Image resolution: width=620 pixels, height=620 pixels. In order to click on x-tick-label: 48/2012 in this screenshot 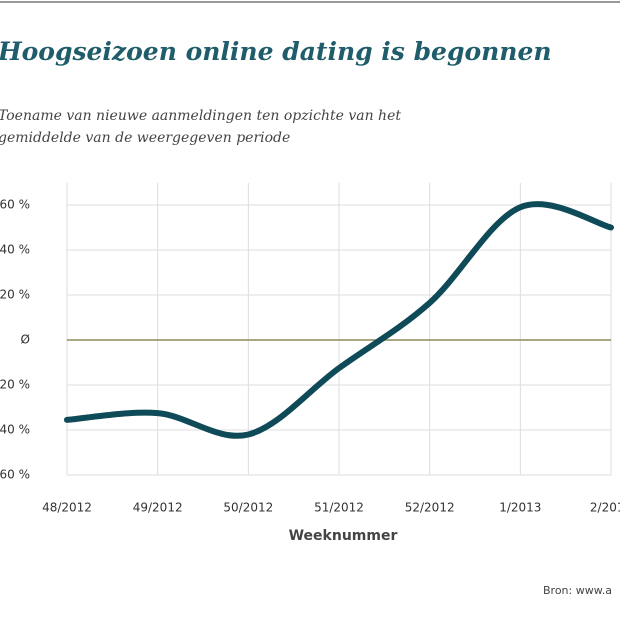, I will do `click(67, 508)`.